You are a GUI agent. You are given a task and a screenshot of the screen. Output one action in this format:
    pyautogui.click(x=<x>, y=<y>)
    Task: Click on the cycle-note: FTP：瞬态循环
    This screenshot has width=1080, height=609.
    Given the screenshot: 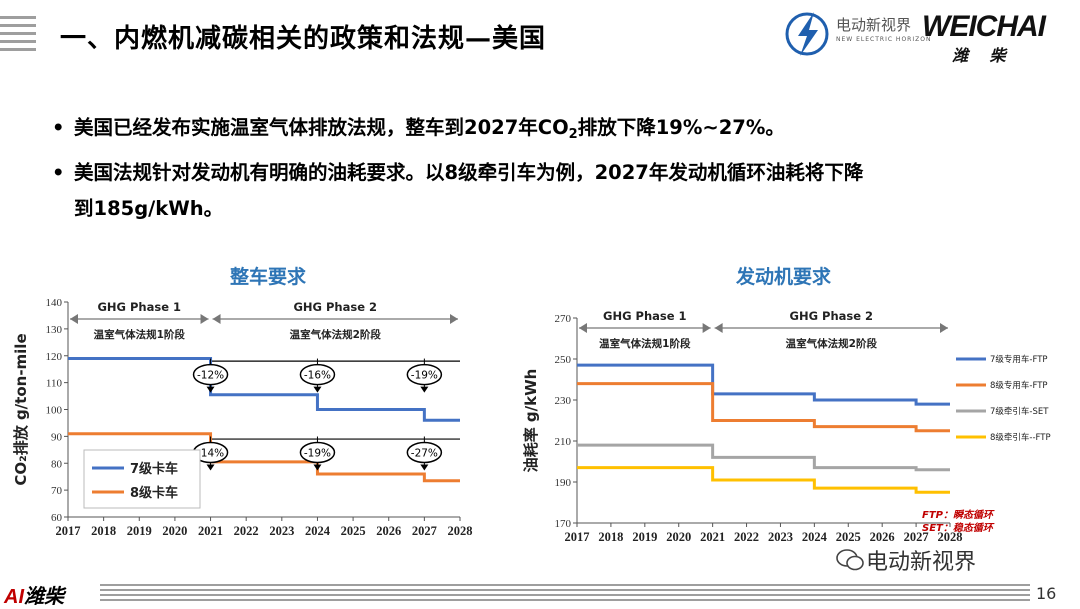 What is the action you would take?
    pyautogui.click(x=958, y=515)
    